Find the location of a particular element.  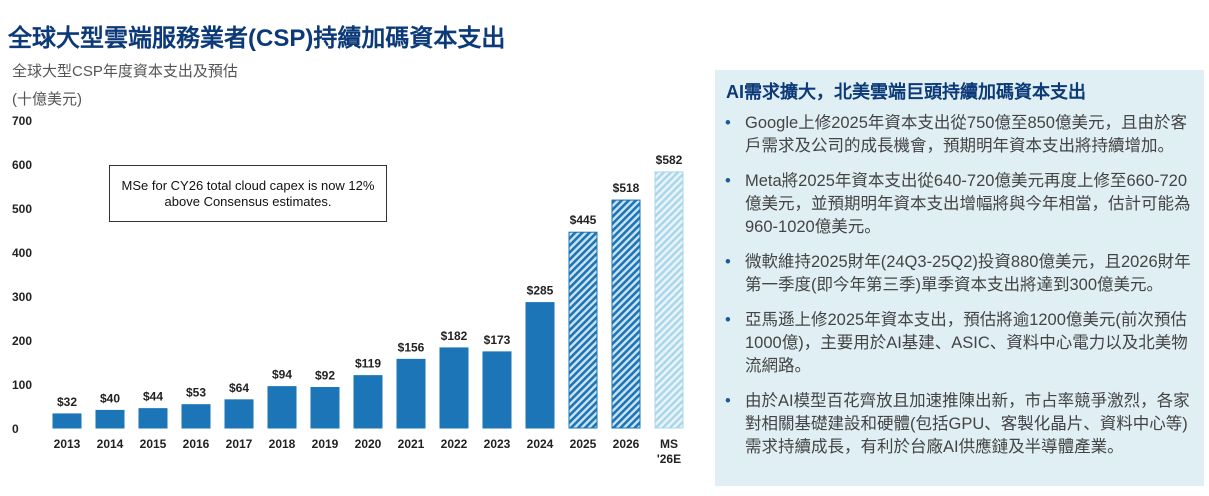

bar-2013 is located at coordinates (67, 421).